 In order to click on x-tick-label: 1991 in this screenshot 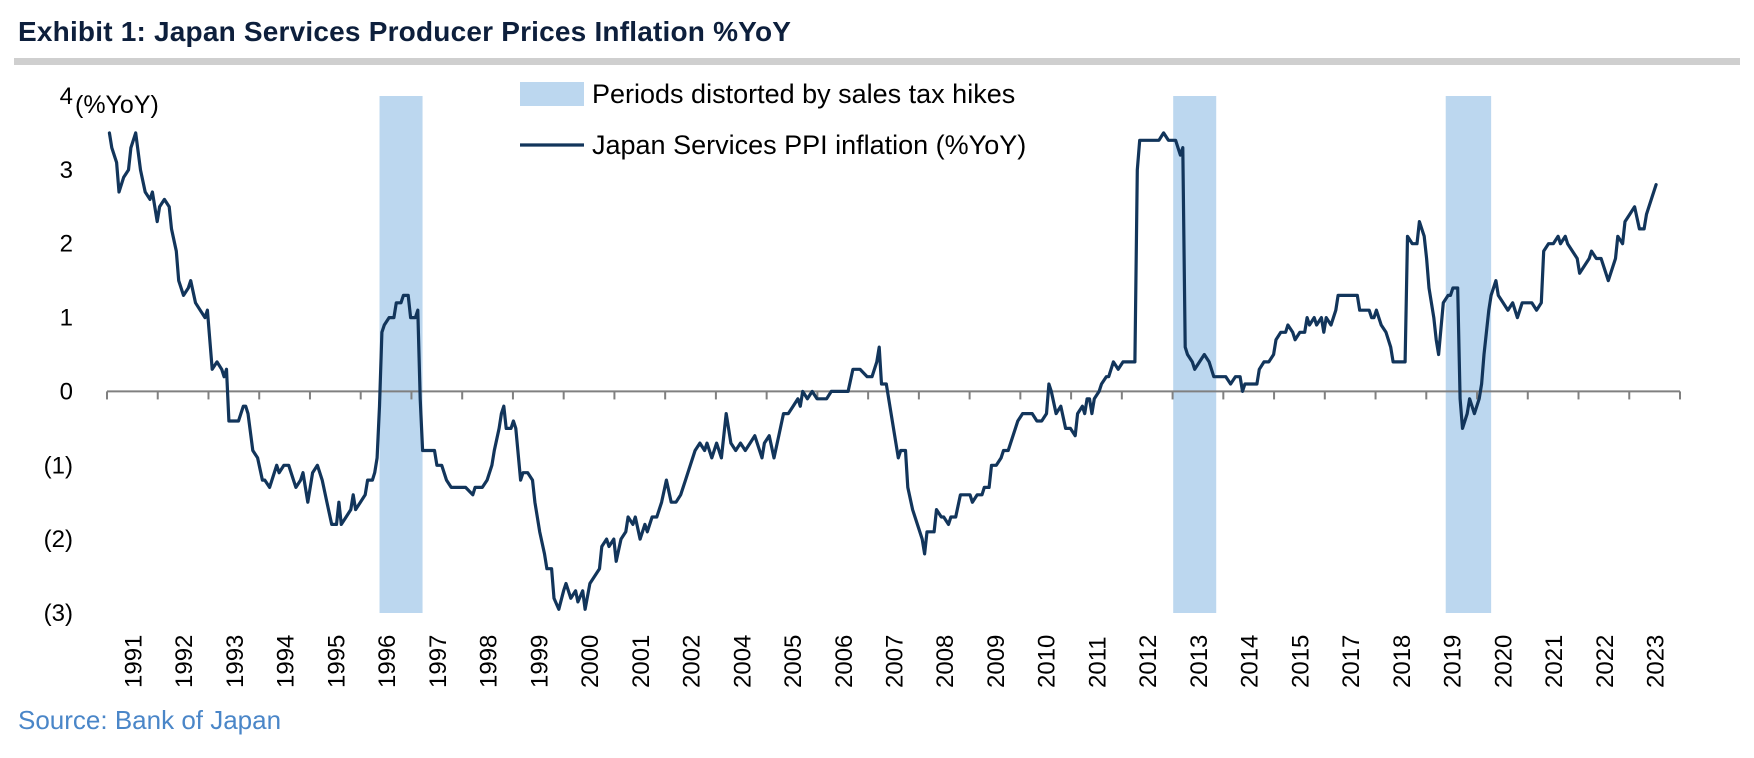, I will do `click(133, 661)`.